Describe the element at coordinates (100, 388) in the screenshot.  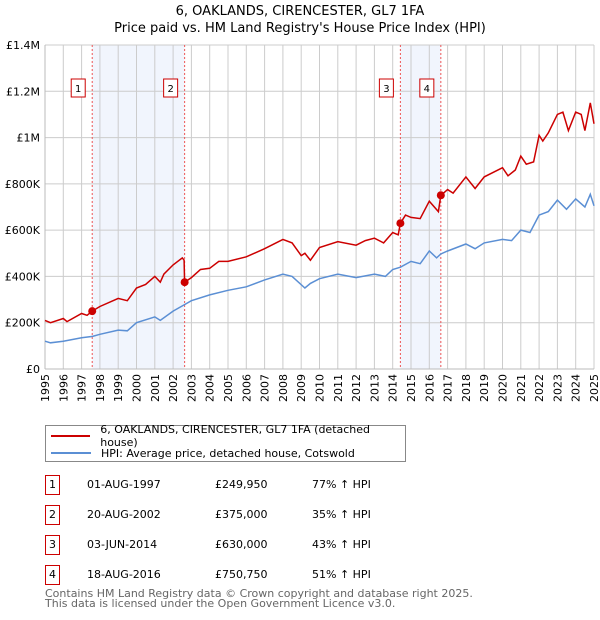
I see `x-tick-label: 1998` at that location.